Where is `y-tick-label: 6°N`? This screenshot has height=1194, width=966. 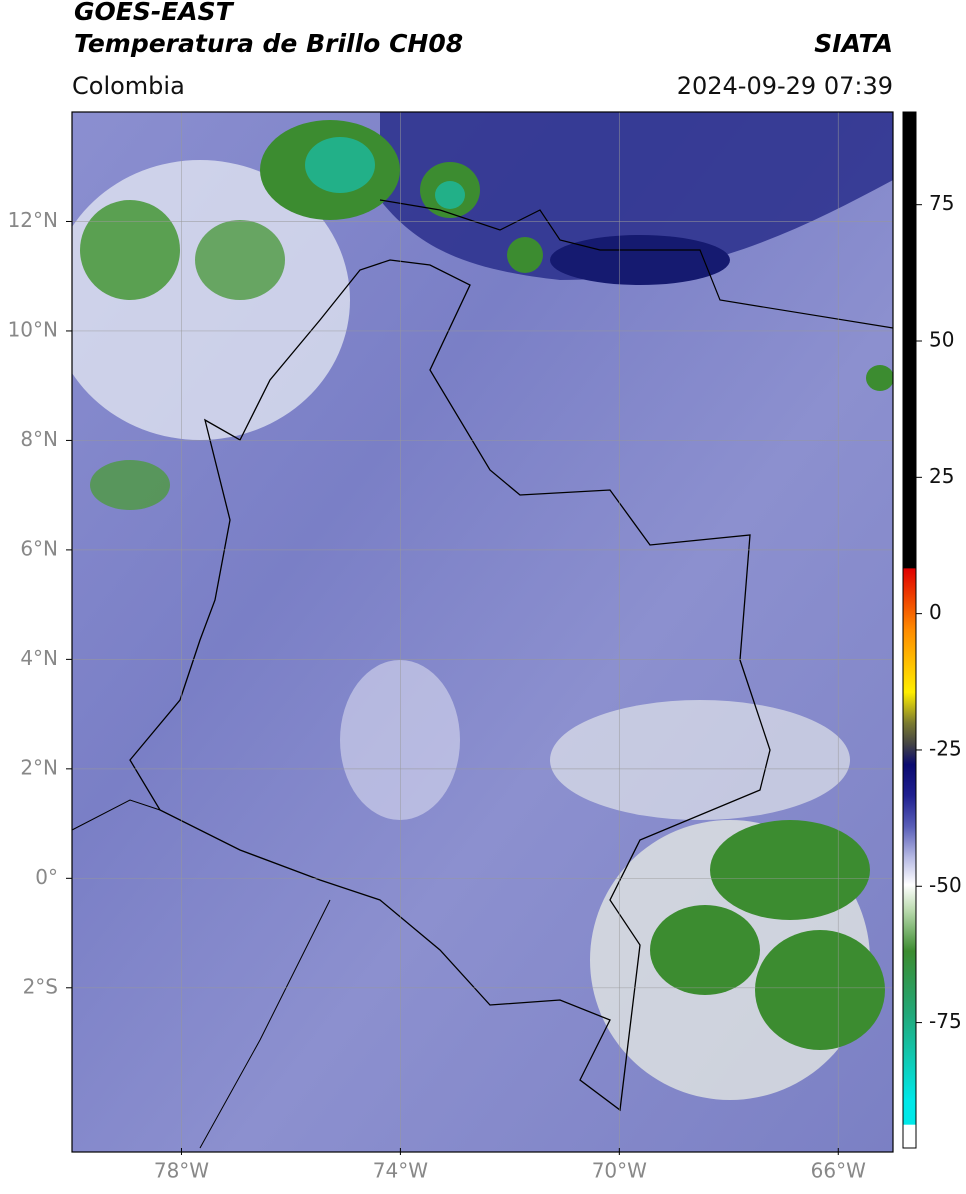 y-tick-label: 6°N is located at coordinates (39, 548).